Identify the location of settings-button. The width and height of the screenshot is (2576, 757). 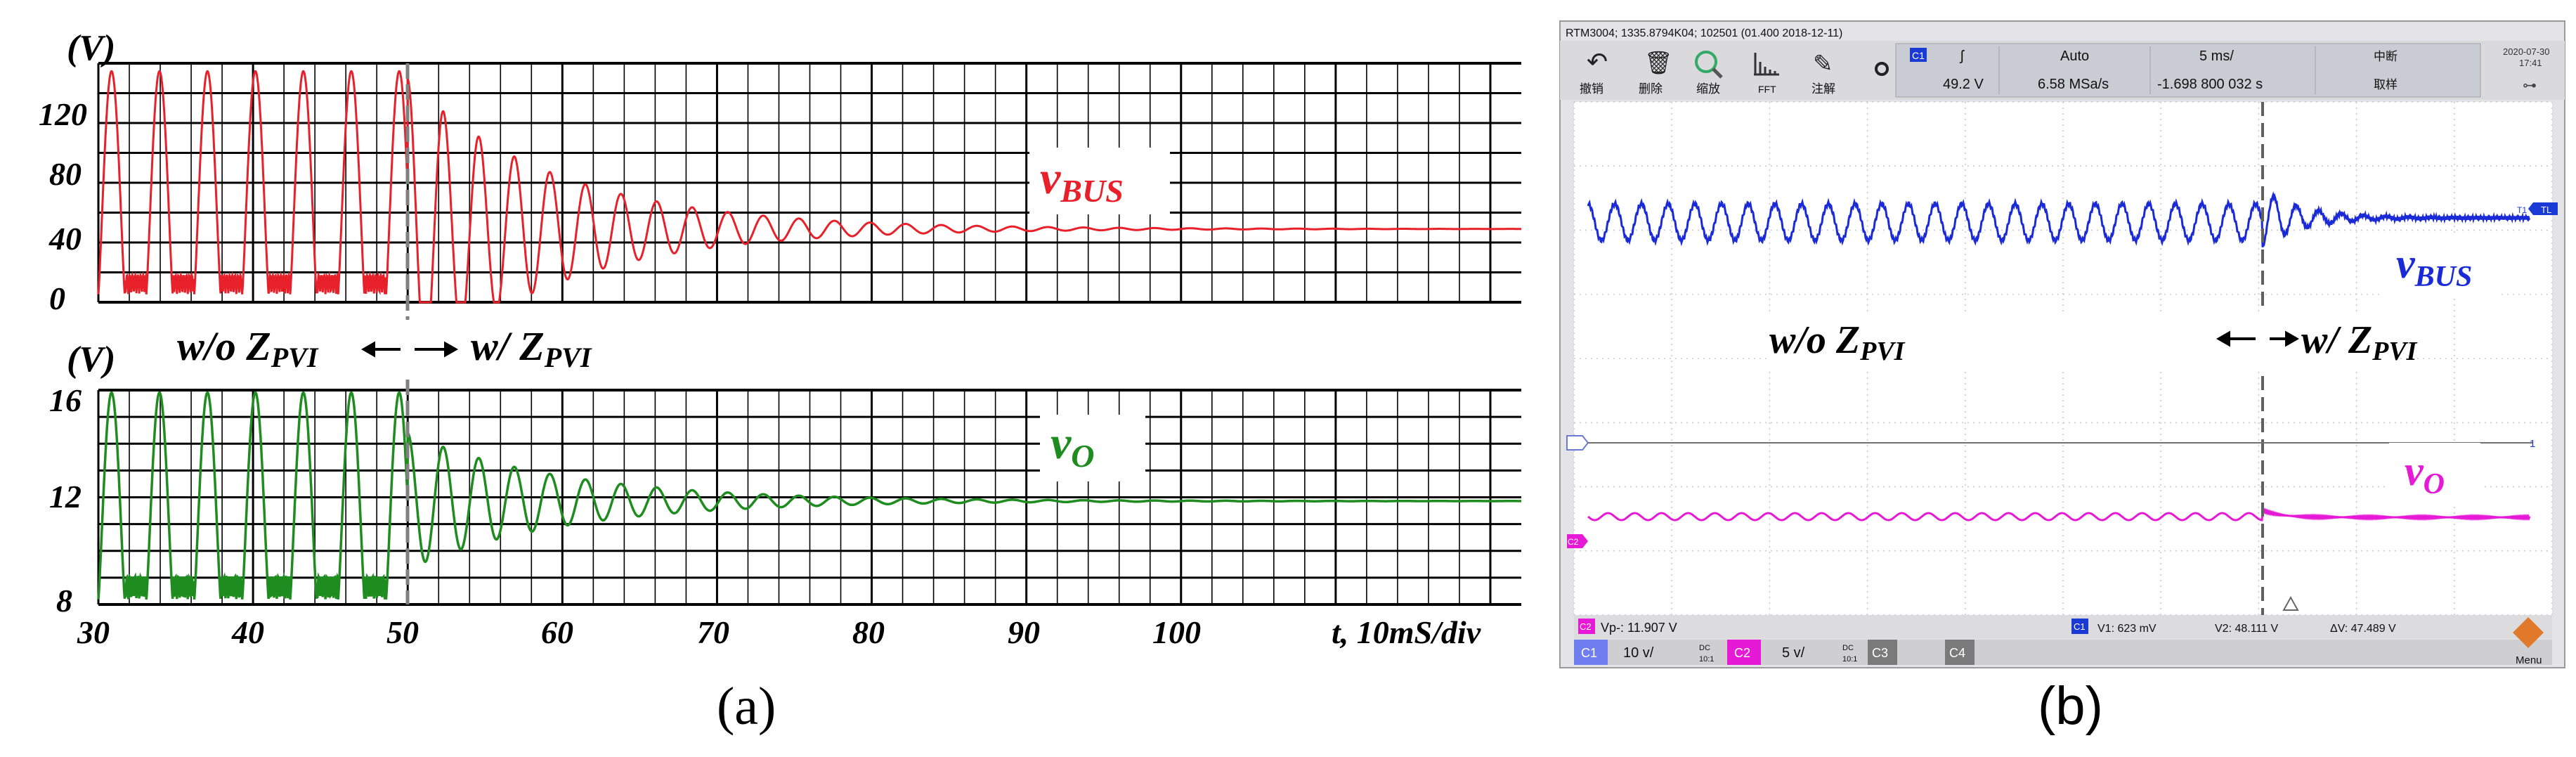
(1882, 69).